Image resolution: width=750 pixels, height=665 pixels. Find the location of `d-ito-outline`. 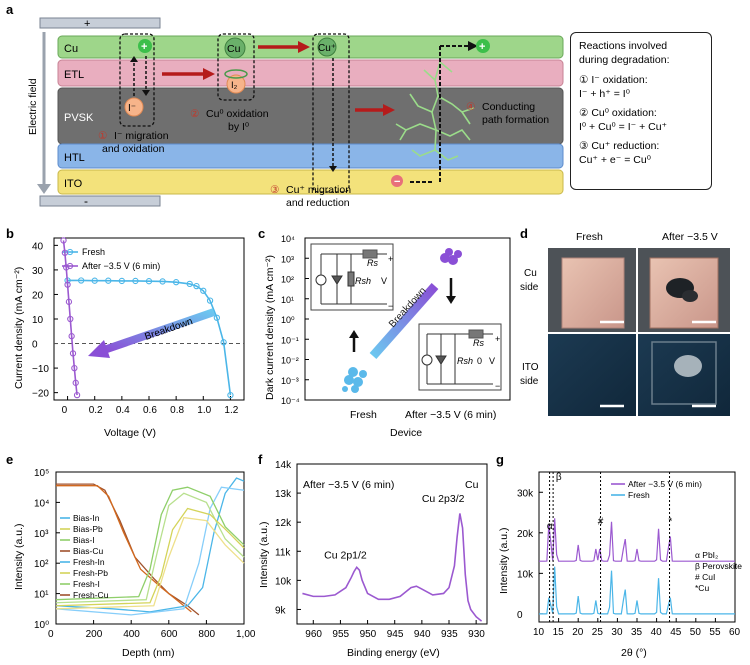

d-ito-outline is located at coordinates (684, 373).